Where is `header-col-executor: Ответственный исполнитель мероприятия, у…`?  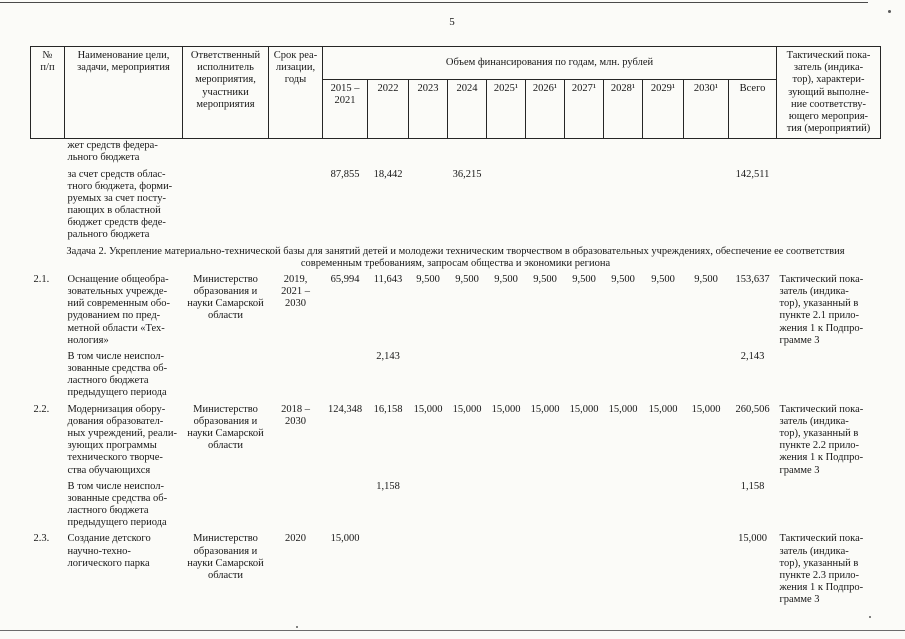
header-col-executor: Ответственный исполнитель мероприятия, у… is located at coordinates (225, 92).